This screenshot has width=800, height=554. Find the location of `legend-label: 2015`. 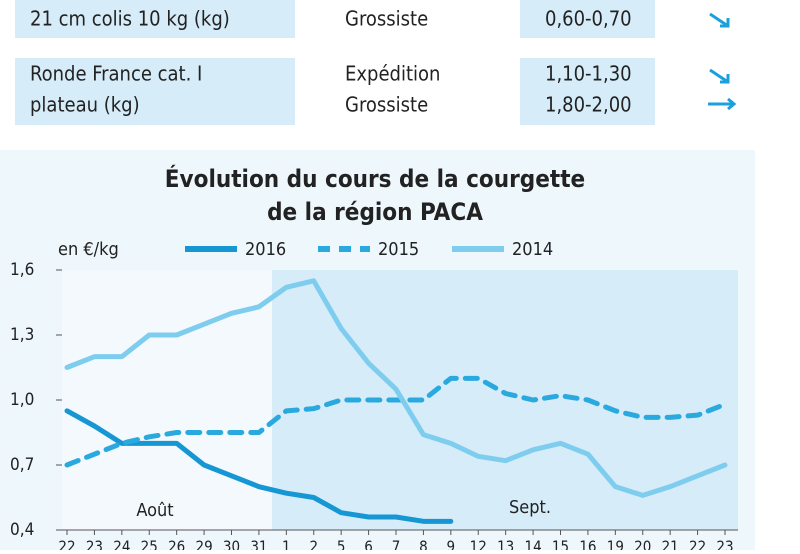

legend-label: 2015 is located at coordinates (398, 249).